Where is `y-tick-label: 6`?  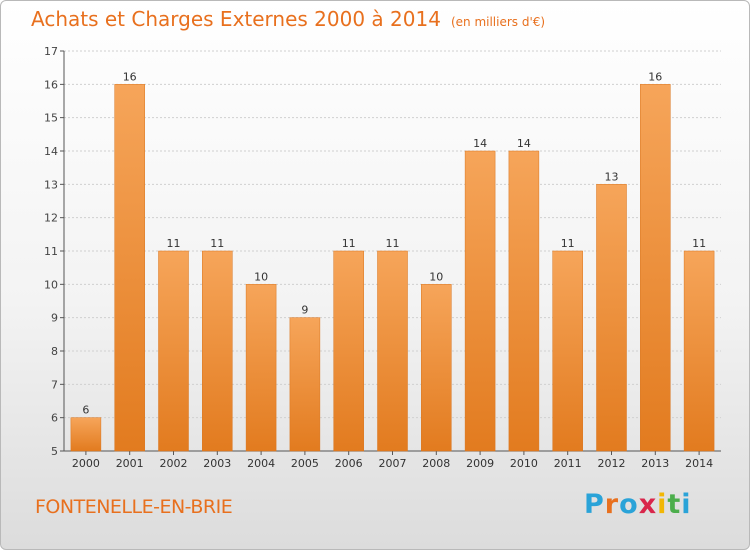 y-tick-label: 6 is located at coordinates (54, 418).